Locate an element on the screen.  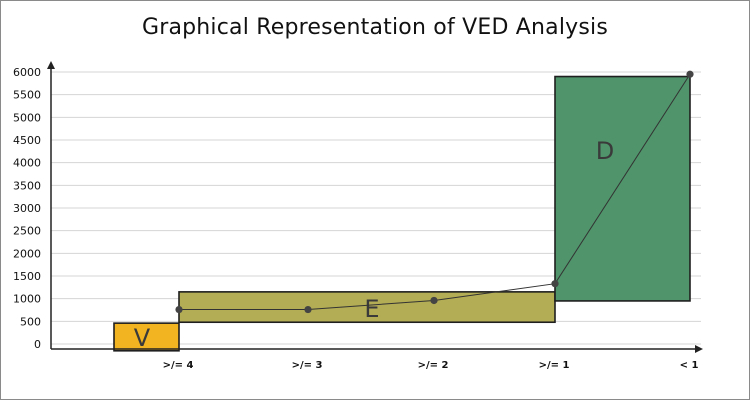
x-axis-arrow is located at coordinates (699, 349).